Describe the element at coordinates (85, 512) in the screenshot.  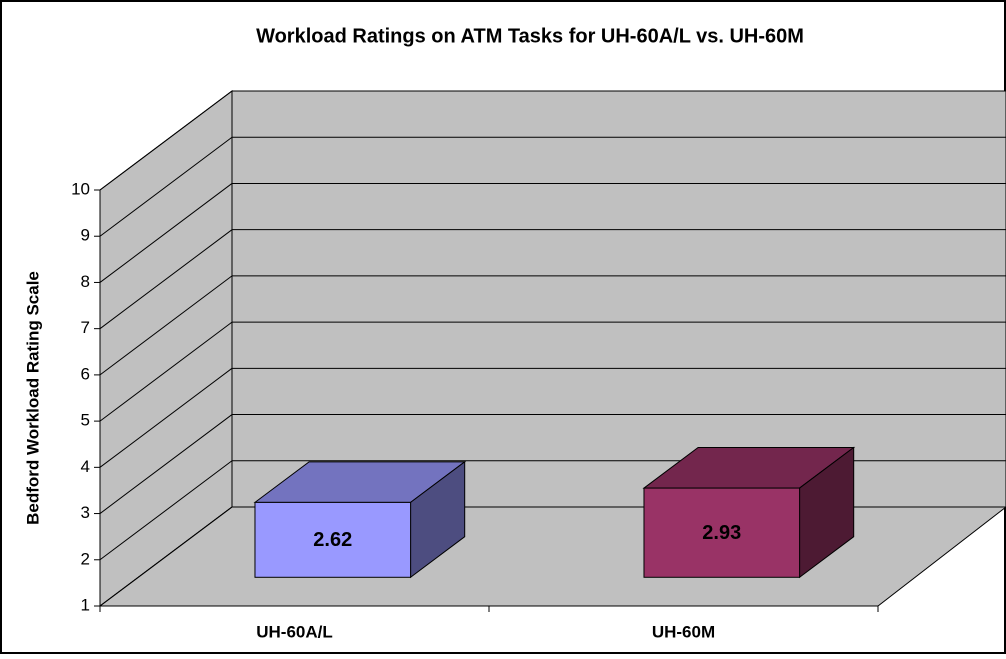
I see `y-tick-label: 3` at that location.